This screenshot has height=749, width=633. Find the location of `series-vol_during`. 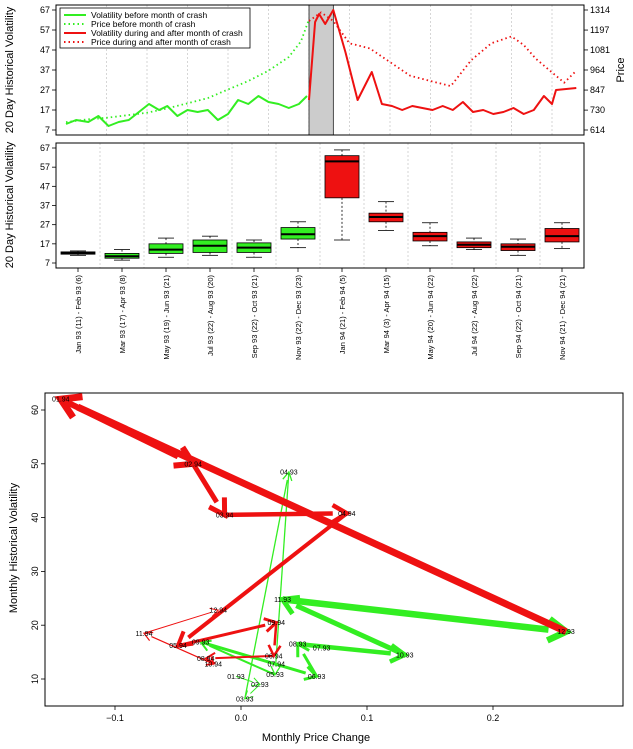

series-vol_during is located at coordinates (442, 62).